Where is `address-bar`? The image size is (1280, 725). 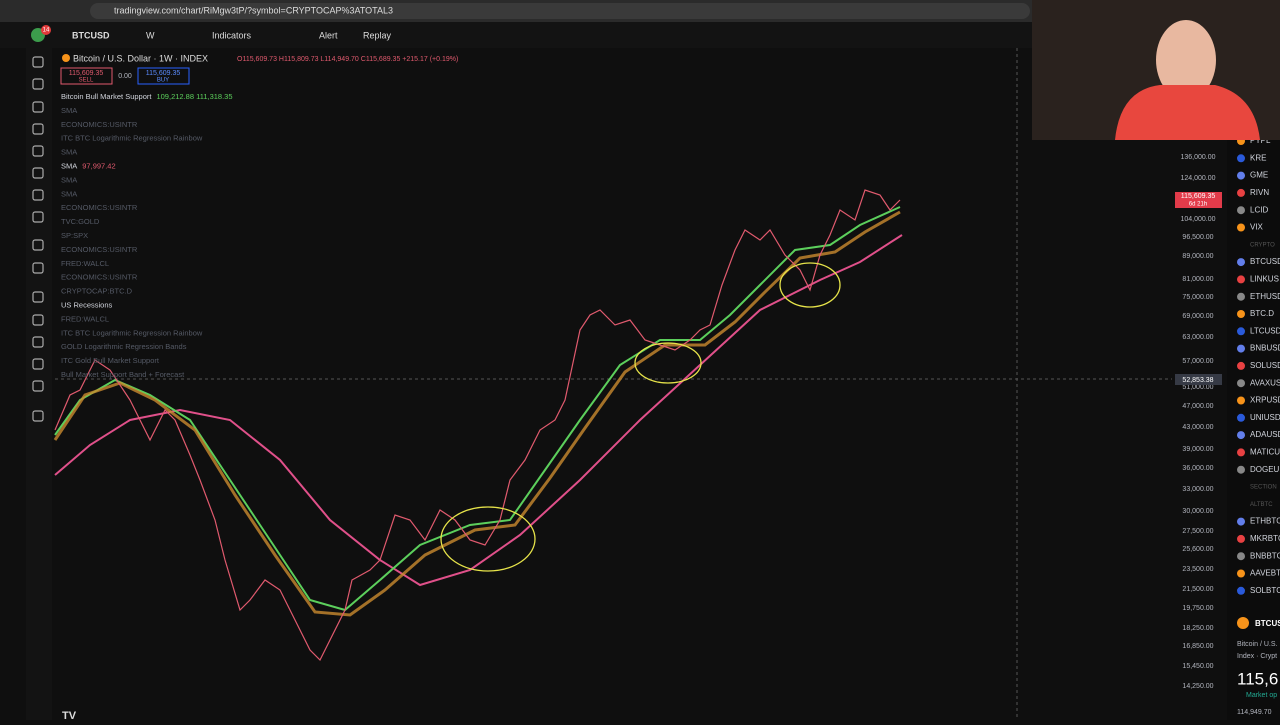 address-bar is located at coordinates (560, 11).